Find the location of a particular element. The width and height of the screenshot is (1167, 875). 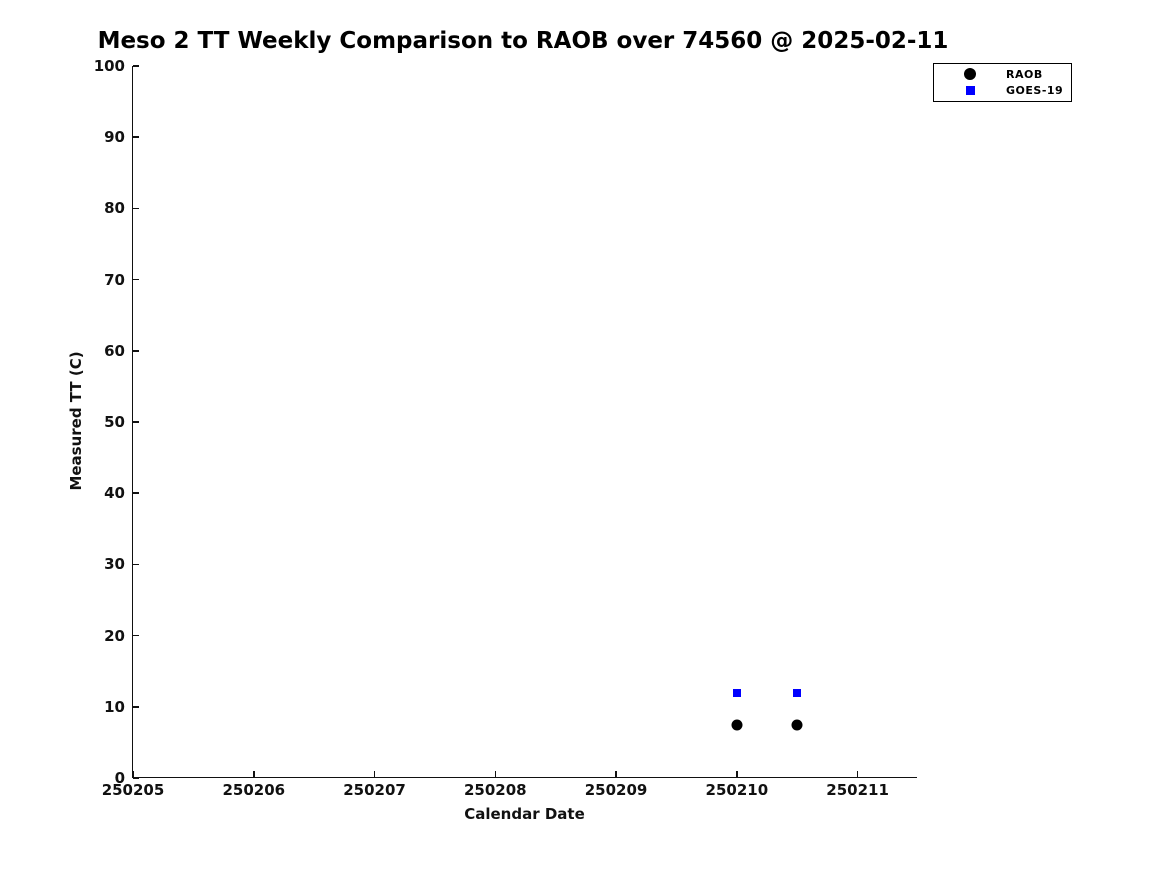

y-tick-label: 10 is located at coordinates (114, 706).